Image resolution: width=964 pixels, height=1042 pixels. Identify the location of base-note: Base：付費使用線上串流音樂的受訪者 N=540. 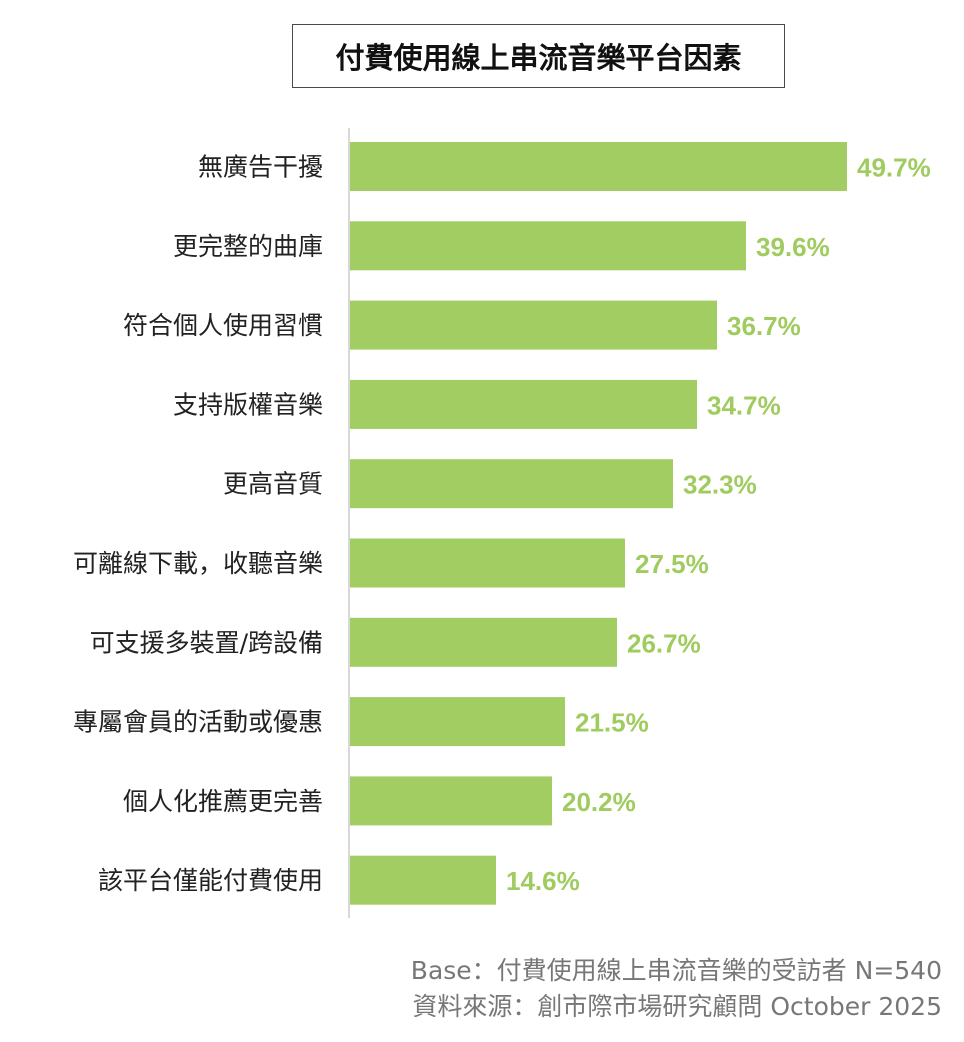
(676, 970).